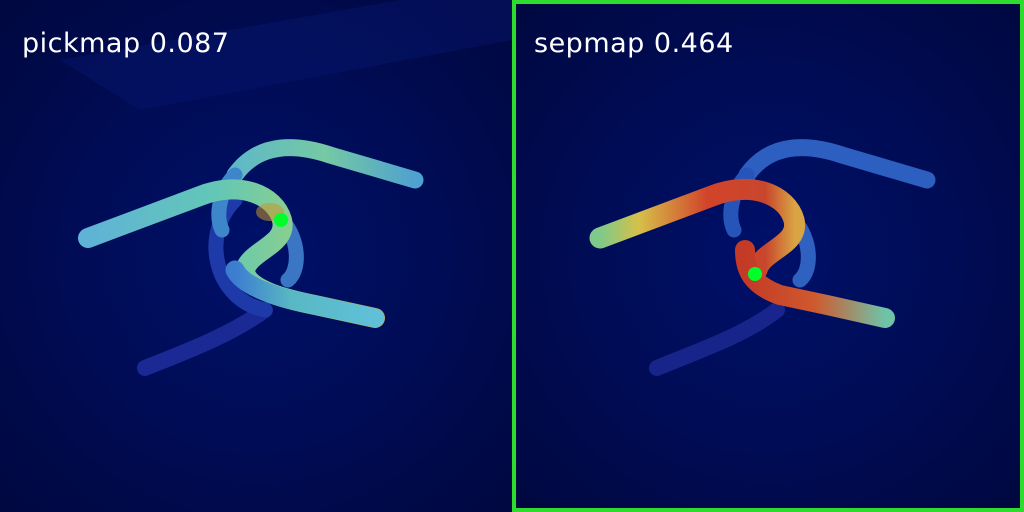  Describe the element at coordinates (755, 274) in the screenshot. I see `sep-point-marker` at that location.